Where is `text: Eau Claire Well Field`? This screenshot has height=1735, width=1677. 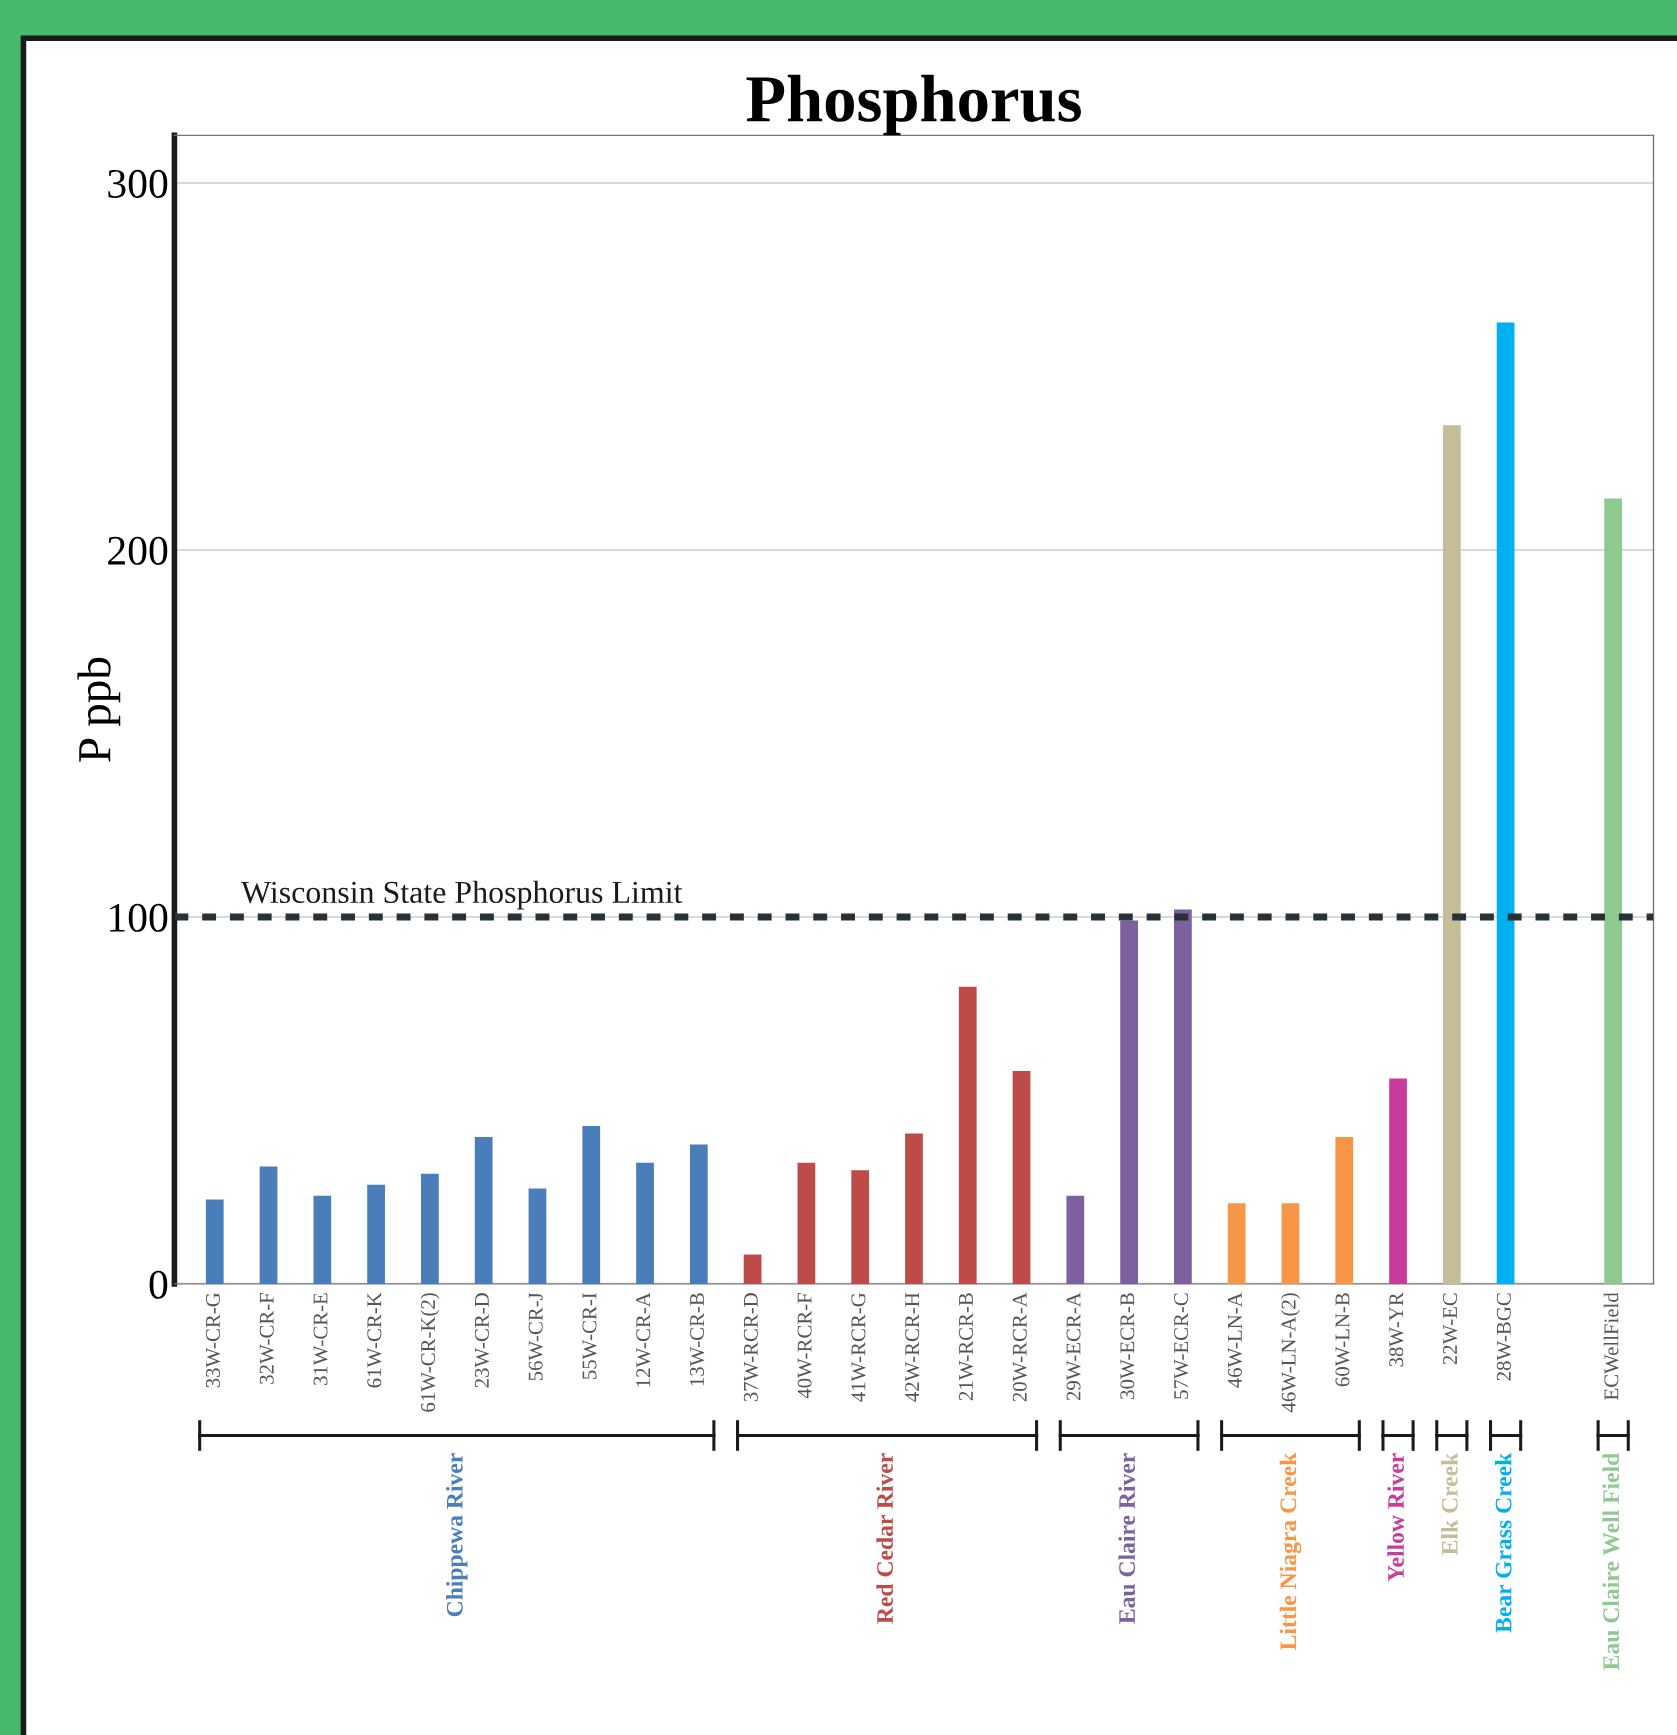
text: Eau Claire Well Field is located at coordinates (1611, 1561).